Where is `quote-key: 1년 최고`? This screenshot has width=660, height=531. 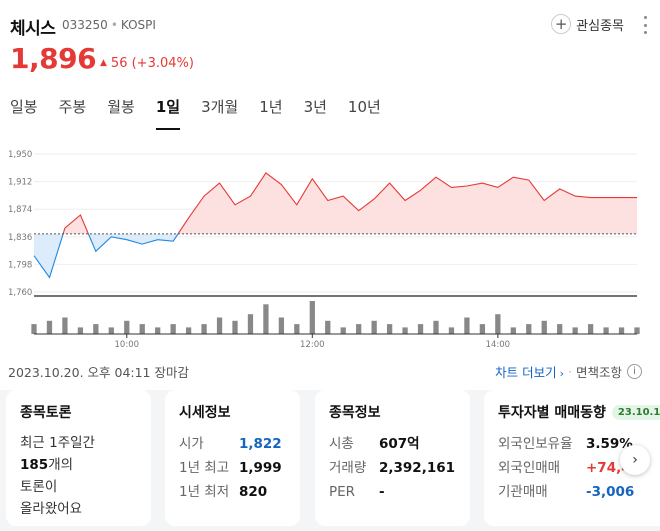 quote-key: 1년 최고 is located at coordinates (204, 468).